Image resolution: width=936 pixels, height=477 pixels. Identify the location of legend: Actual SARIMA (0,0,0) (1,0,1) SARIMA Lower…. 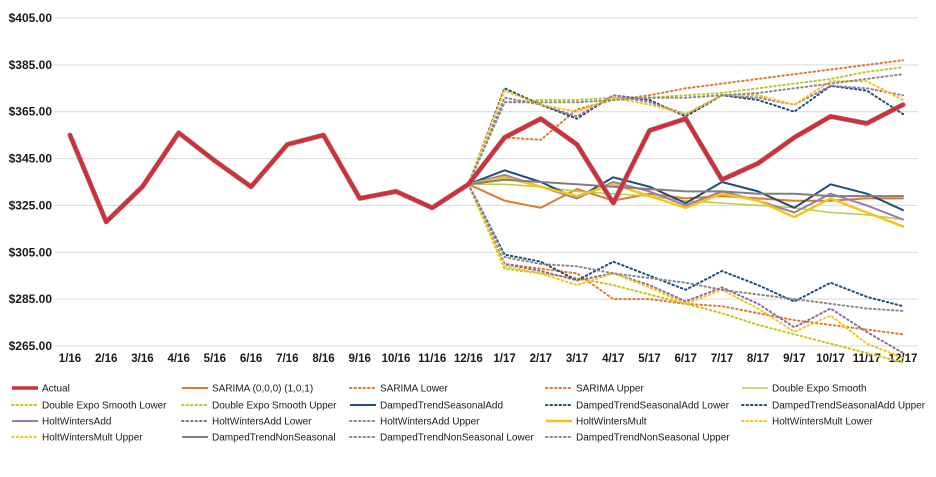
(468, 414).